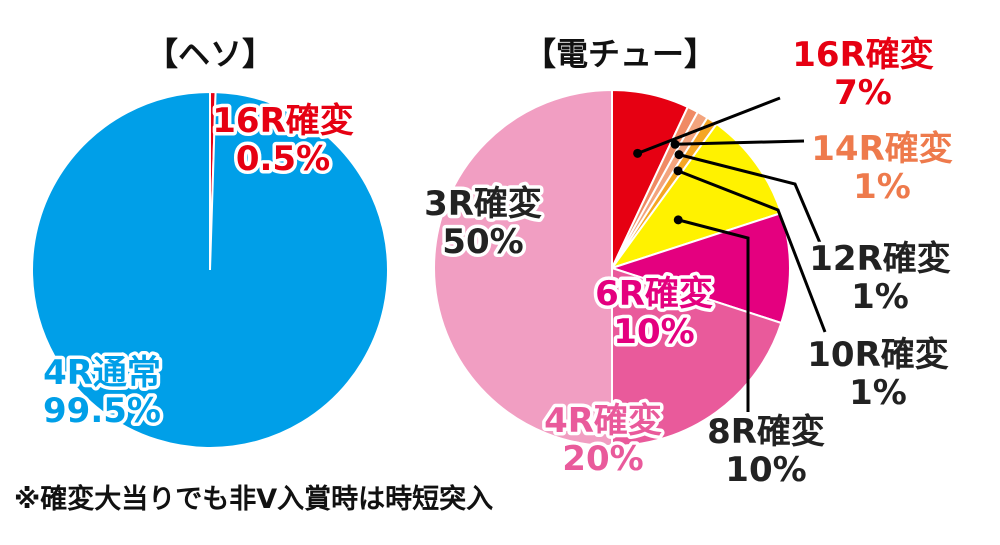  Describe the element at coordinates (602, 459) in the screenshot. I see `denchu-pct-label-6: 20%` at that location.